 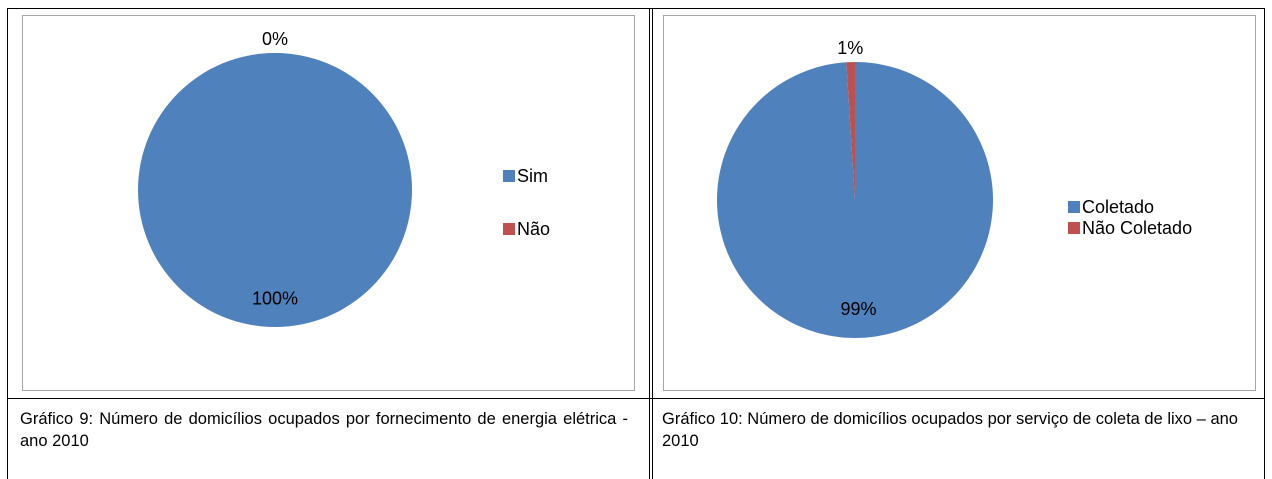 I want to click on legend-label: Não, so click(x=533, y=229).